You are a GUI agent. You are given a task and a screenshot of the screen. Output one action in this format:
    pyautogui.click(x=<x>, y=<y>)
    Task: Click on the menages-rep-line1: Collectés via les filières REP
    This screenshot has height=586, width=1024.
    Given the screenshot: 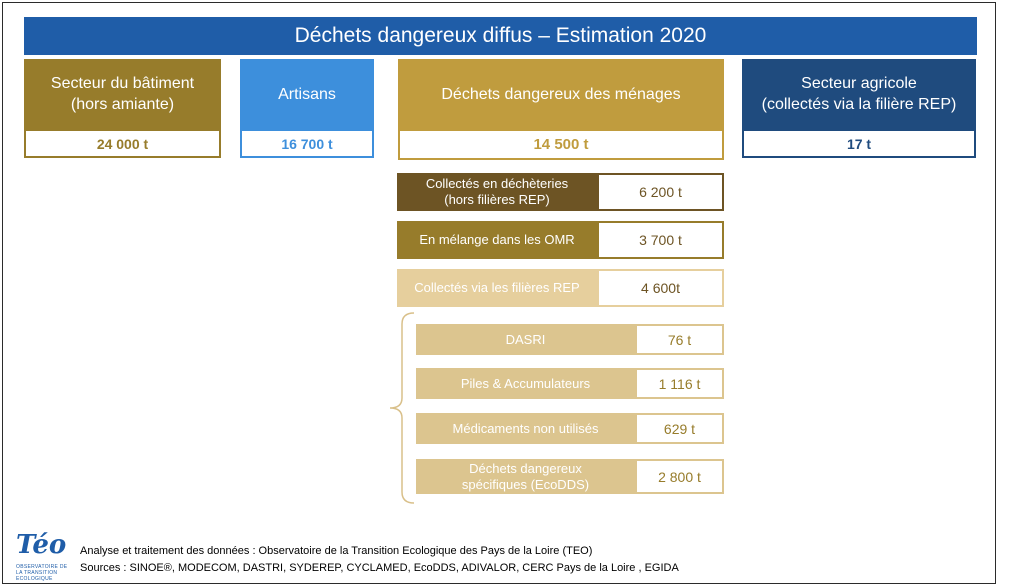 What is the action you would take?
    pyautogui.click(x=497, y=287)
    